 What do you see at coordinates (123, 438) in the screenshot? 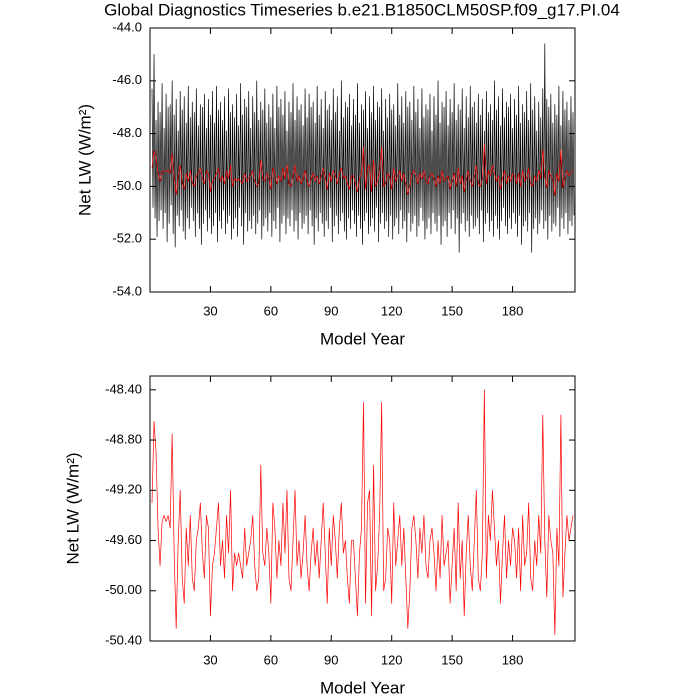
I see `y-tick-label: -48.80` at bounding box center [123, 438].